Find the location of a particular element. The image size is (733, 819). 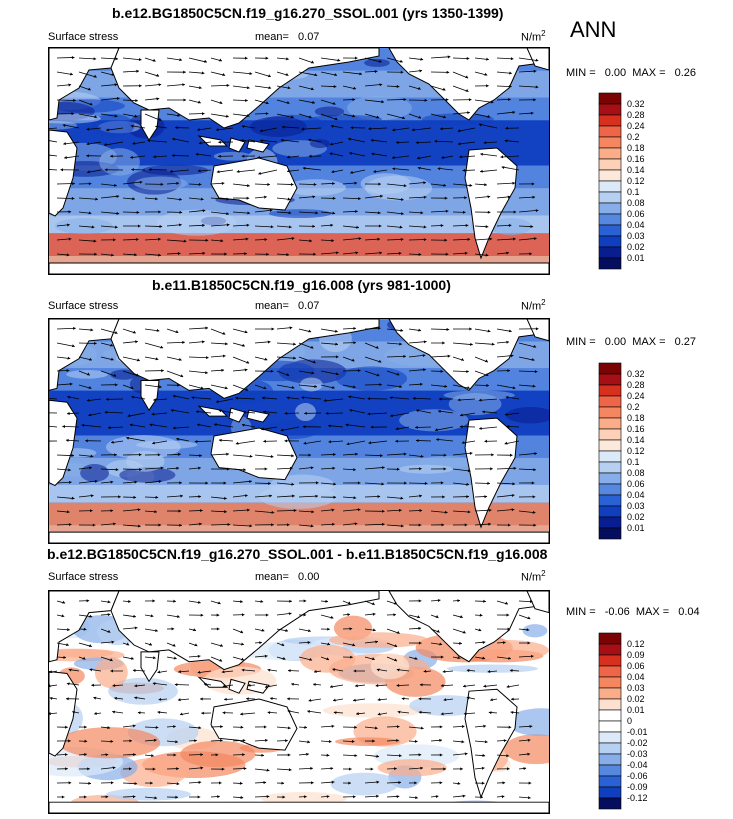

map-3-land is located at coordinates (245, 631).